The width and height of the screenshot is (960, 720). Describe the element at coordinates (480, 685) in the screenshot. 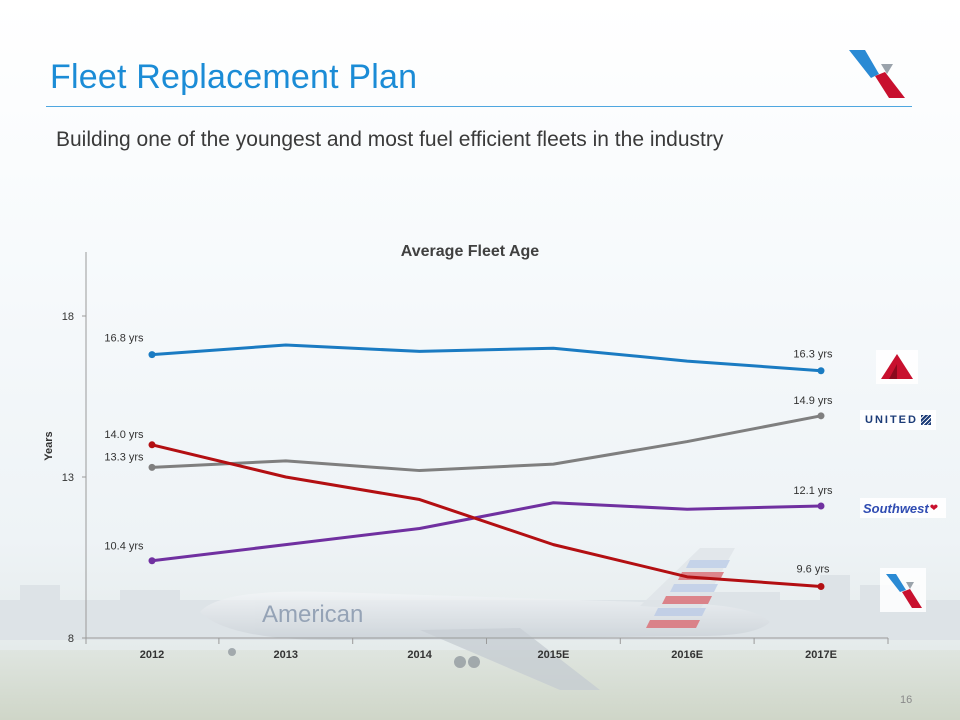

I see `ground` at that location.